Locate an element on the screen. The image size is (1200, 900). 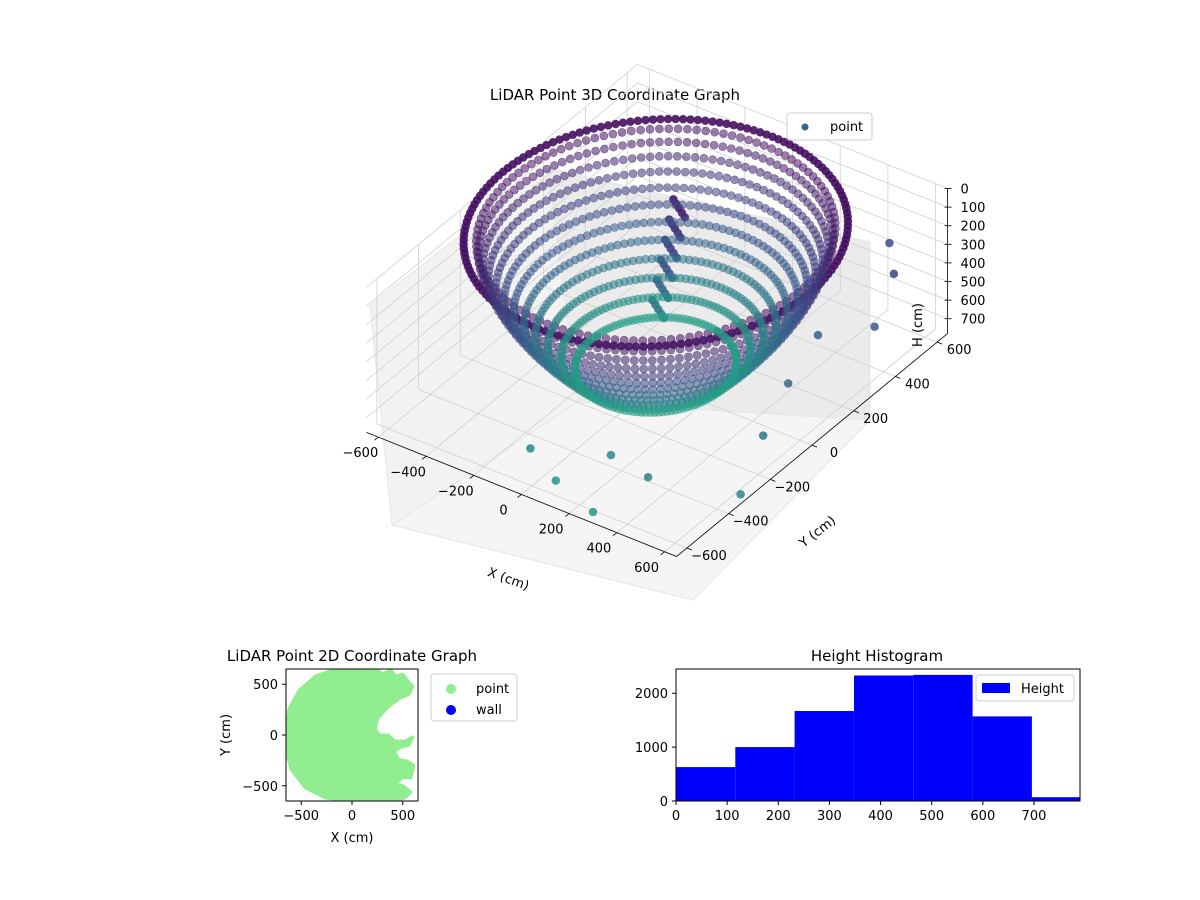
legend-marker-height is located at coordinates (996, 688).